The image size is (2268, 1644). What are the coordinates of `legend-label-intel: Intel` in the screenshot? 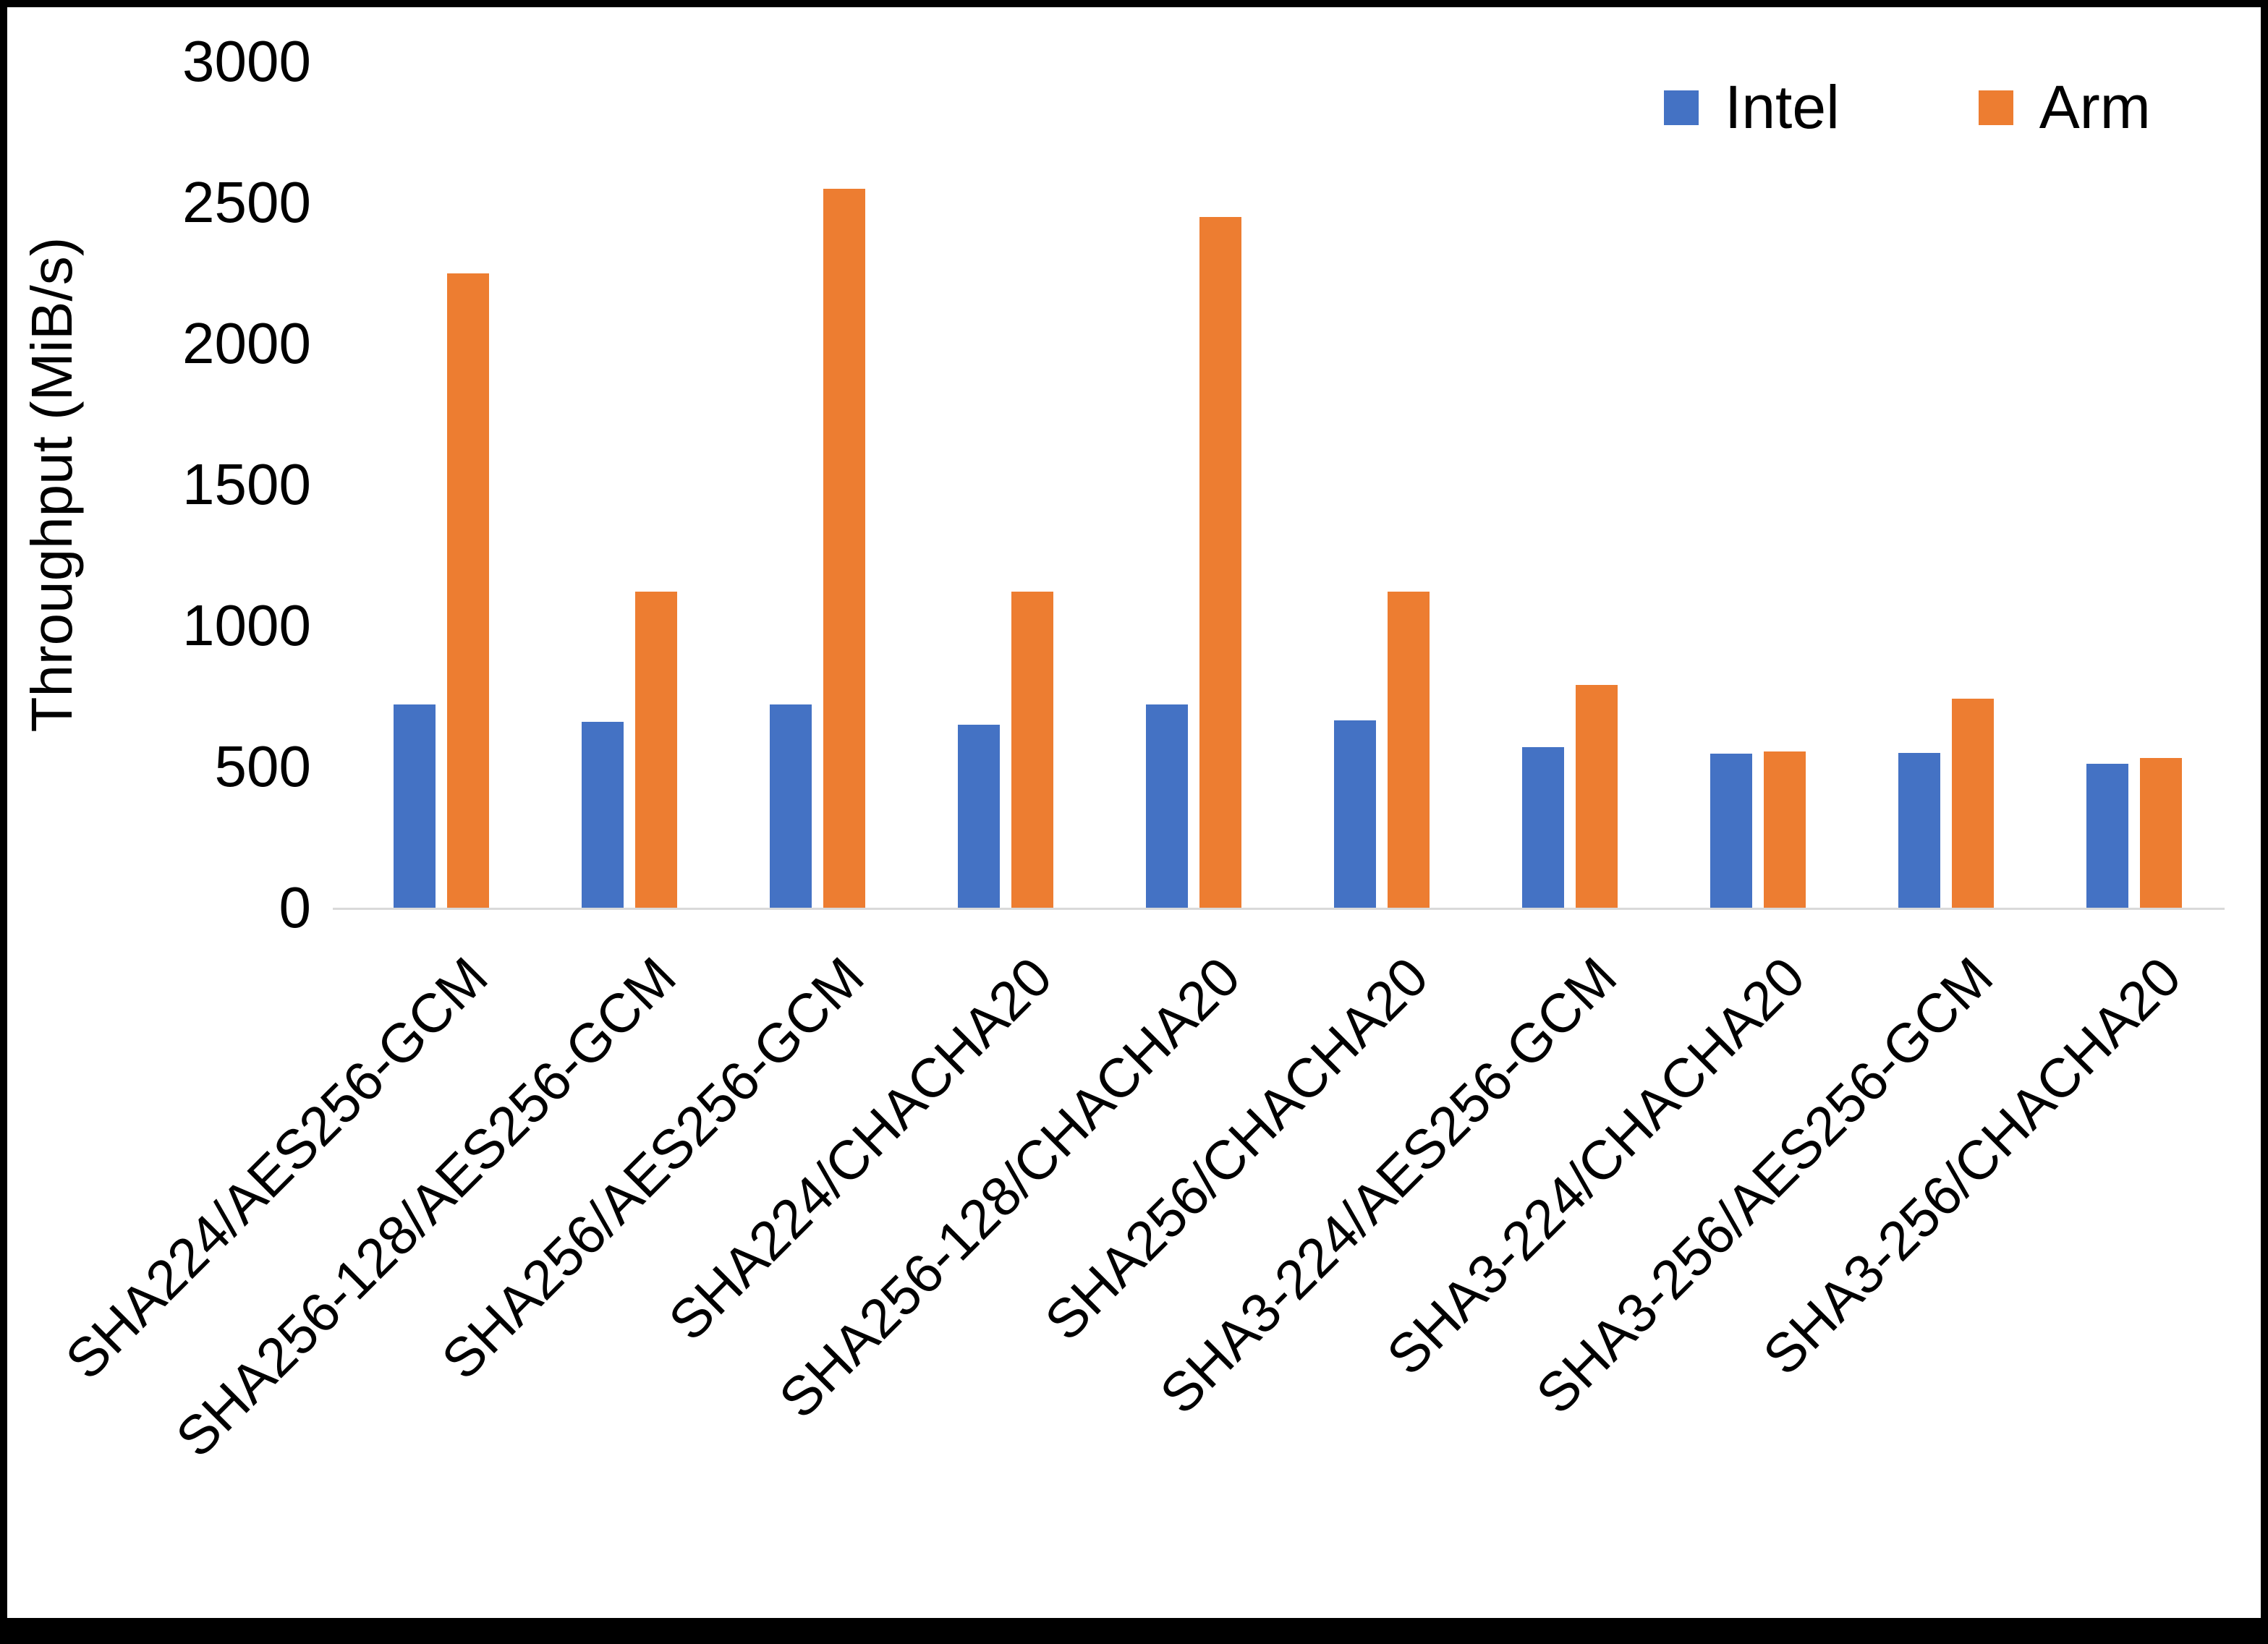 It's located at (1782, 107).